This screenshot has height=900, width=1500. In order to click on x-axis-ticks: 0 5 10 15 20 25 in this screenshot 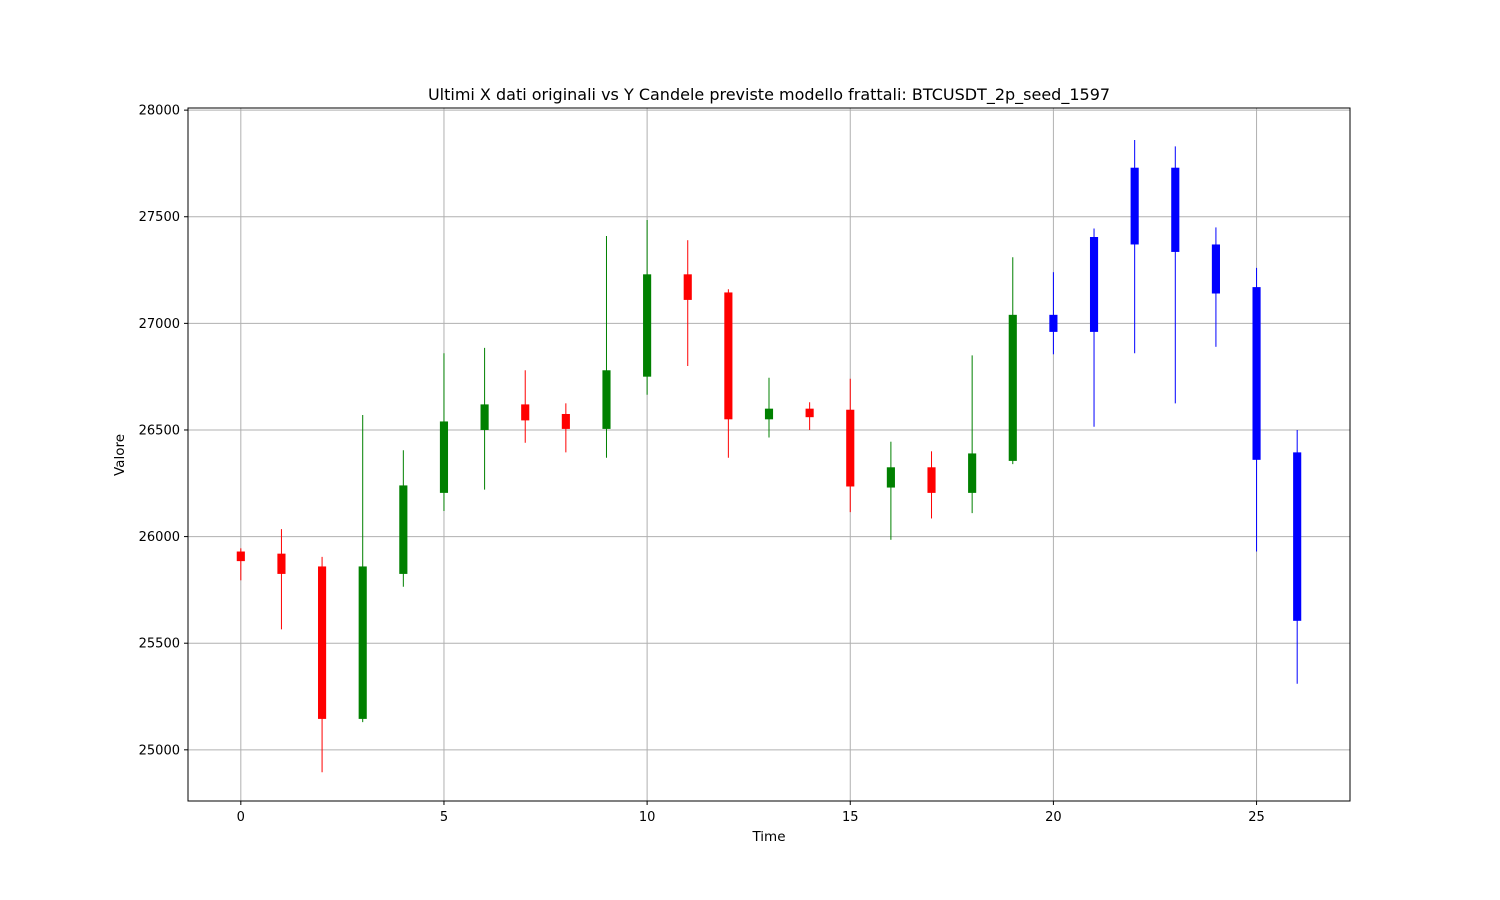, I will do `click(751, 813)`.